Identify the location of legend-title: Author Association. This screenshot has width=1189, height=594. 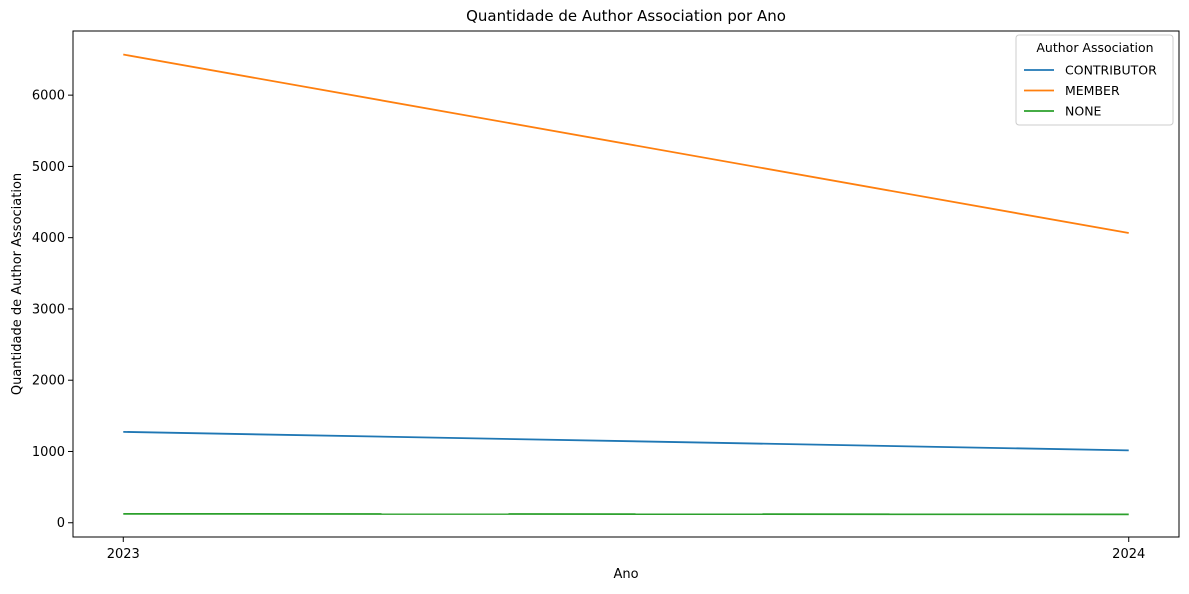
(1094, 47).